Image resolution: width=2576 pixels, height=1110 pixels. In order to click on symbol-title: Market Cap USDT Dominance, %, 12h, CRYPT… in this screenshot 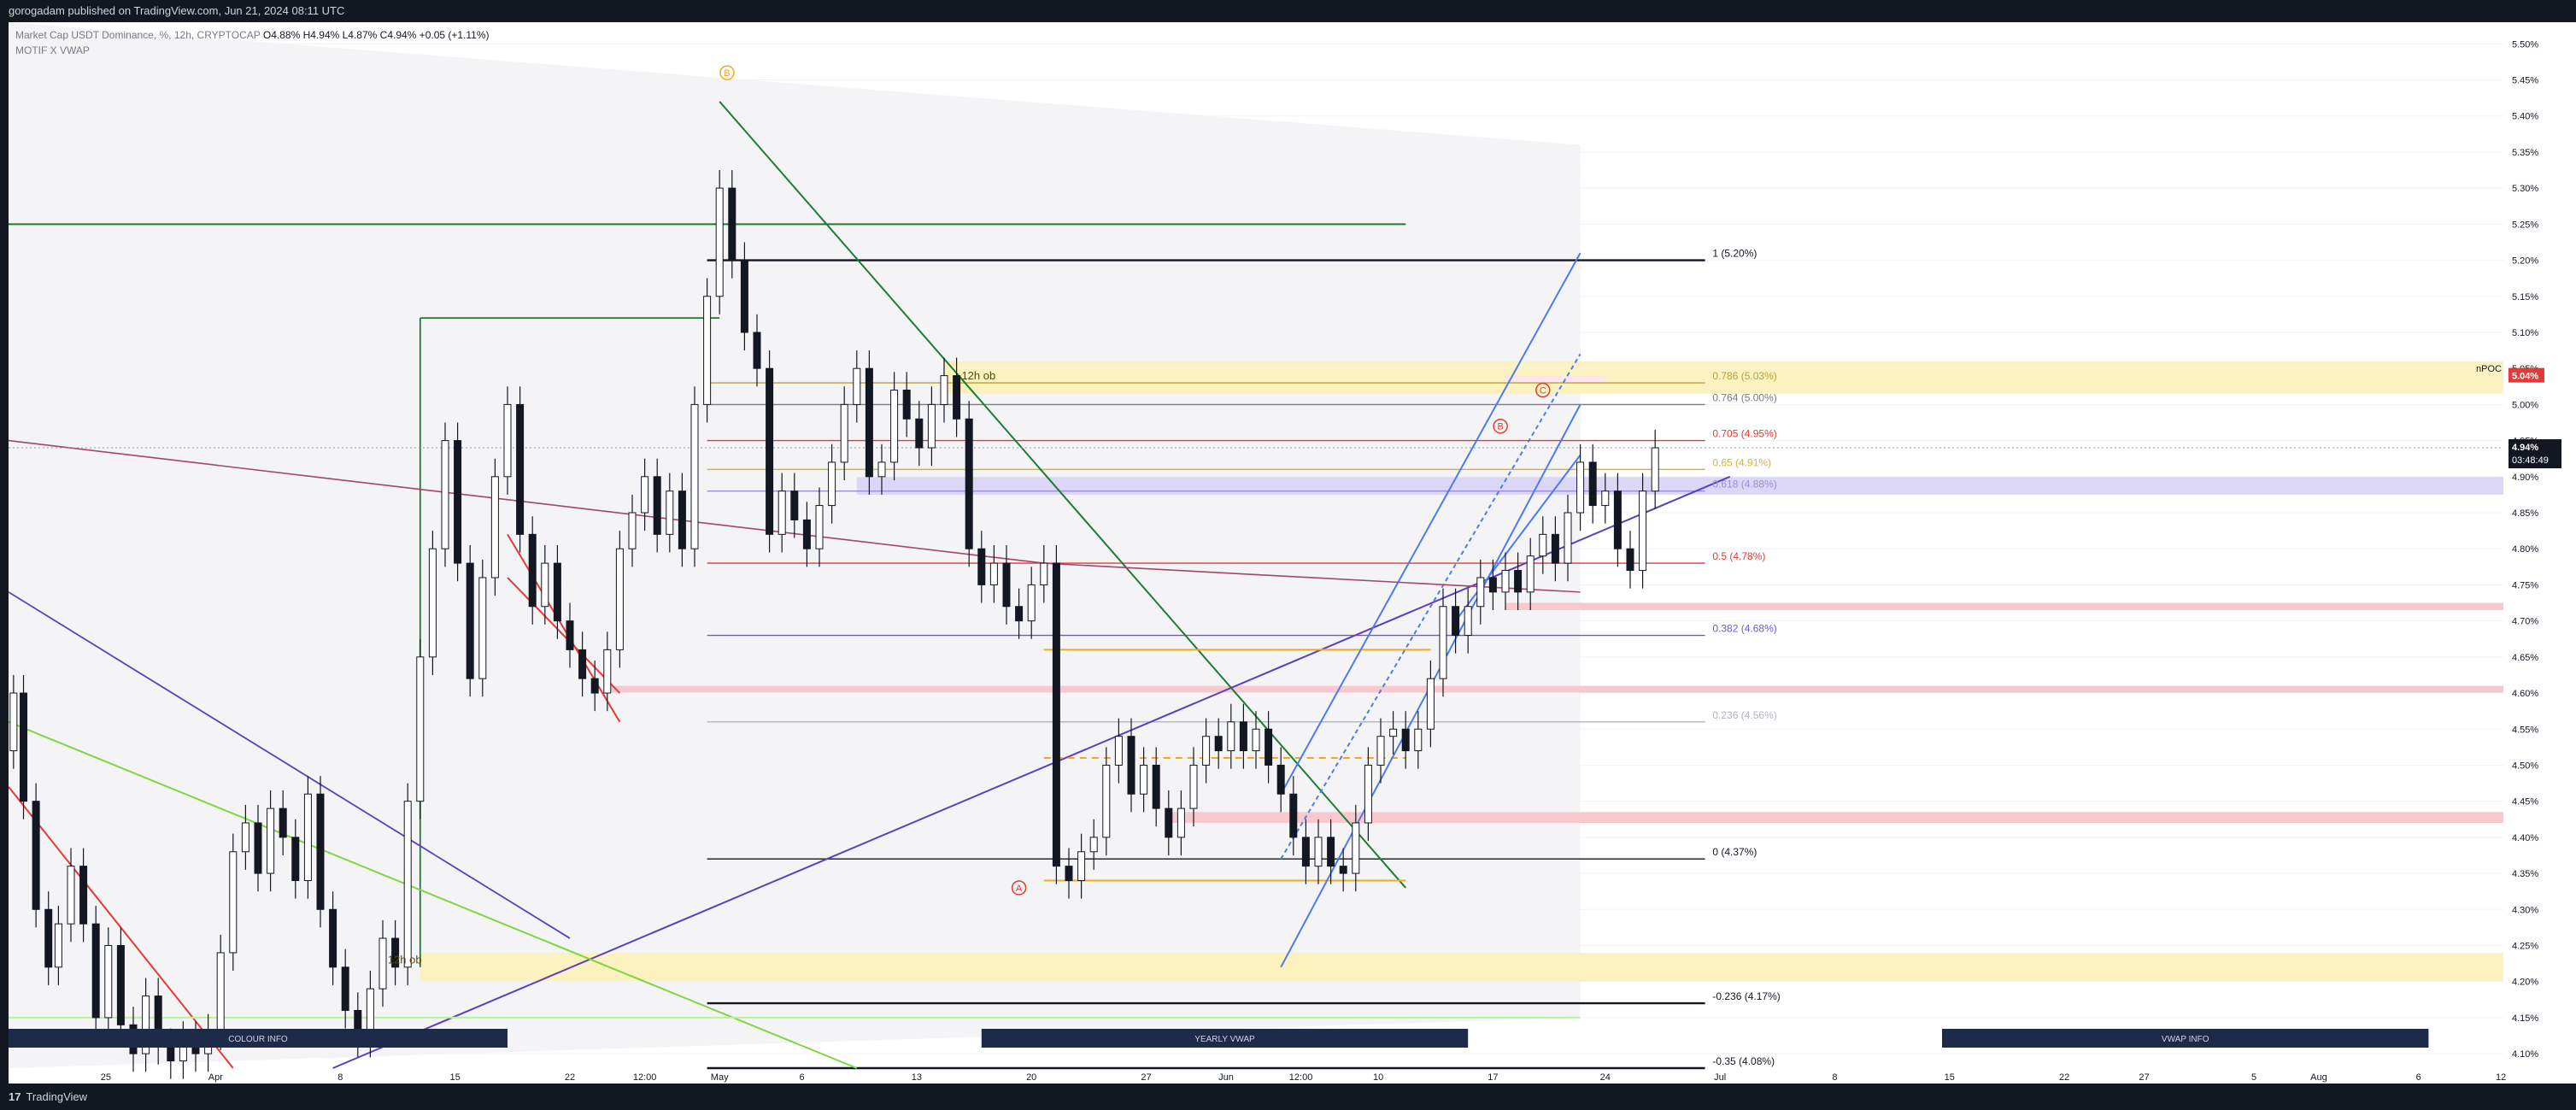, I will do `click(138, 35)`.